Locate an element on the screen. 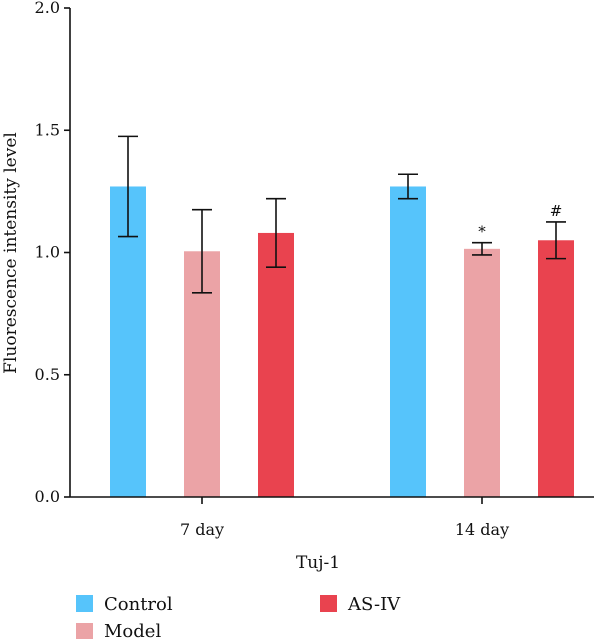 The width and height of the screenshot is (600, 639). legend: Control Model AS-IV is located at coordinates (238, 616).